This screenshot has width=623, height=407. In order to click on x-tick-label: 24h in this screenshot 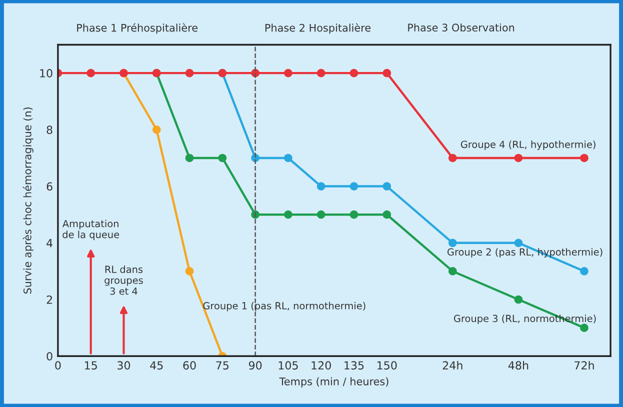, I will do `click(452, 365)`.